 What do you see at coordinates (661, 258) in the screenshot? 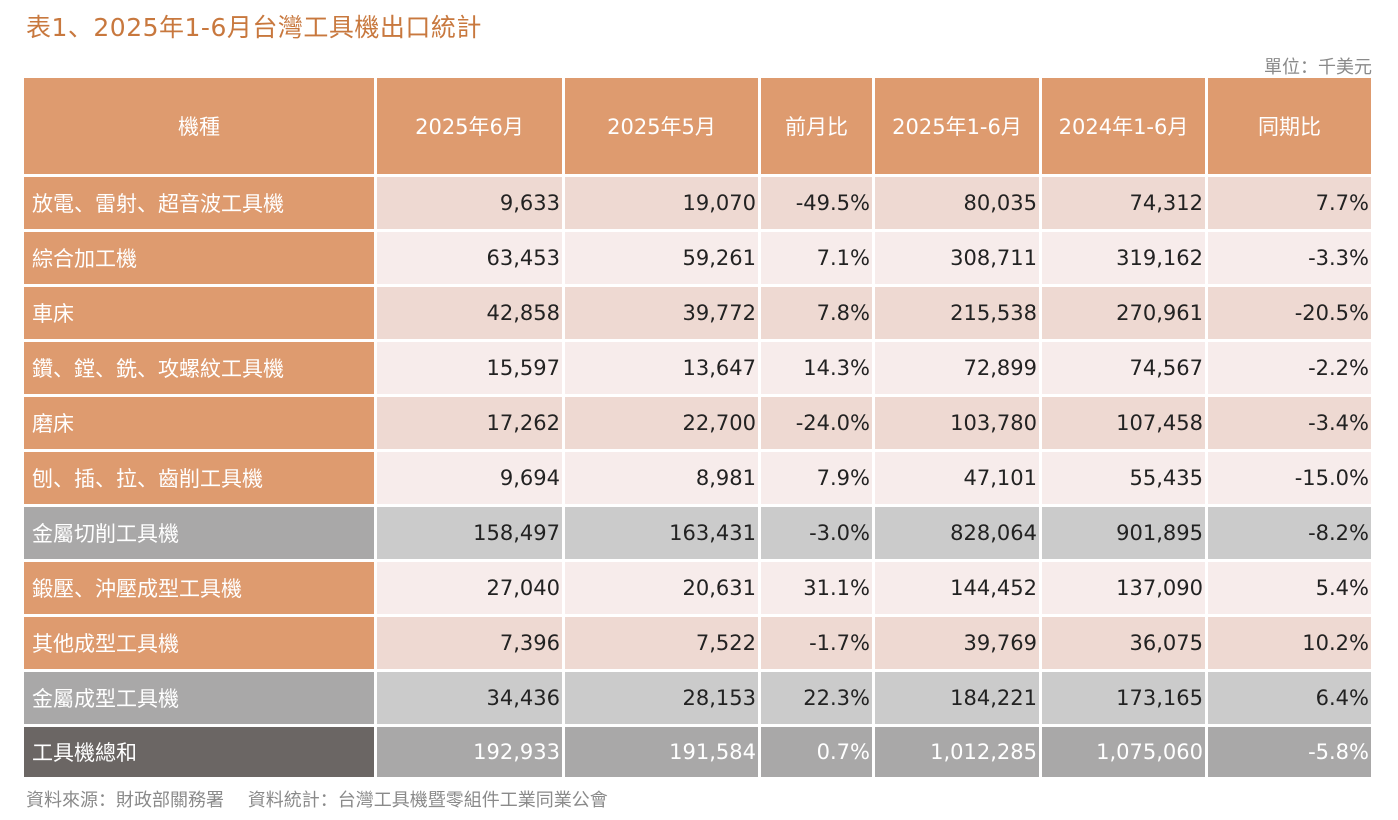
I see `table-cell: 59,261` at bounding box center [661, 258].